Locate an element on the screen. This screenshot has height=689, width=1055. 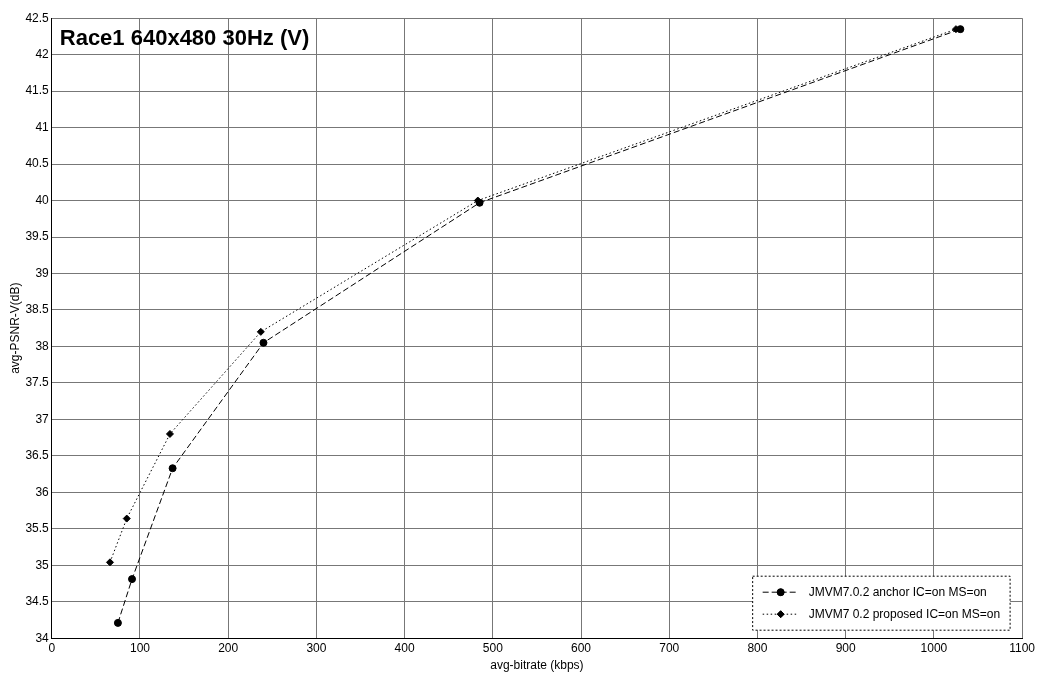
y-tick-label: 41.5 is located at coordinates (37, 90).